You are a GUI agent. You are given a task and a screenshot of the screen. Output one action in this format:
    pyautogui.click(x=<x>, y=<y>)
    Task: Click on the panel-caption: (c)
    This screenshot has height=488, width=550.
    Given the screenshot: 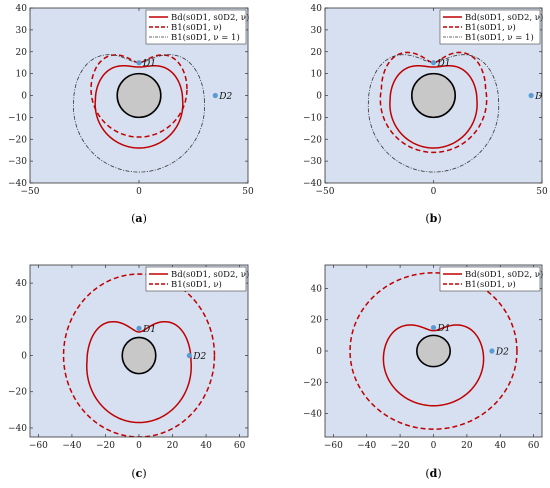 What is the action you would take?
    pyautogui.click(x=138, y=473)
    